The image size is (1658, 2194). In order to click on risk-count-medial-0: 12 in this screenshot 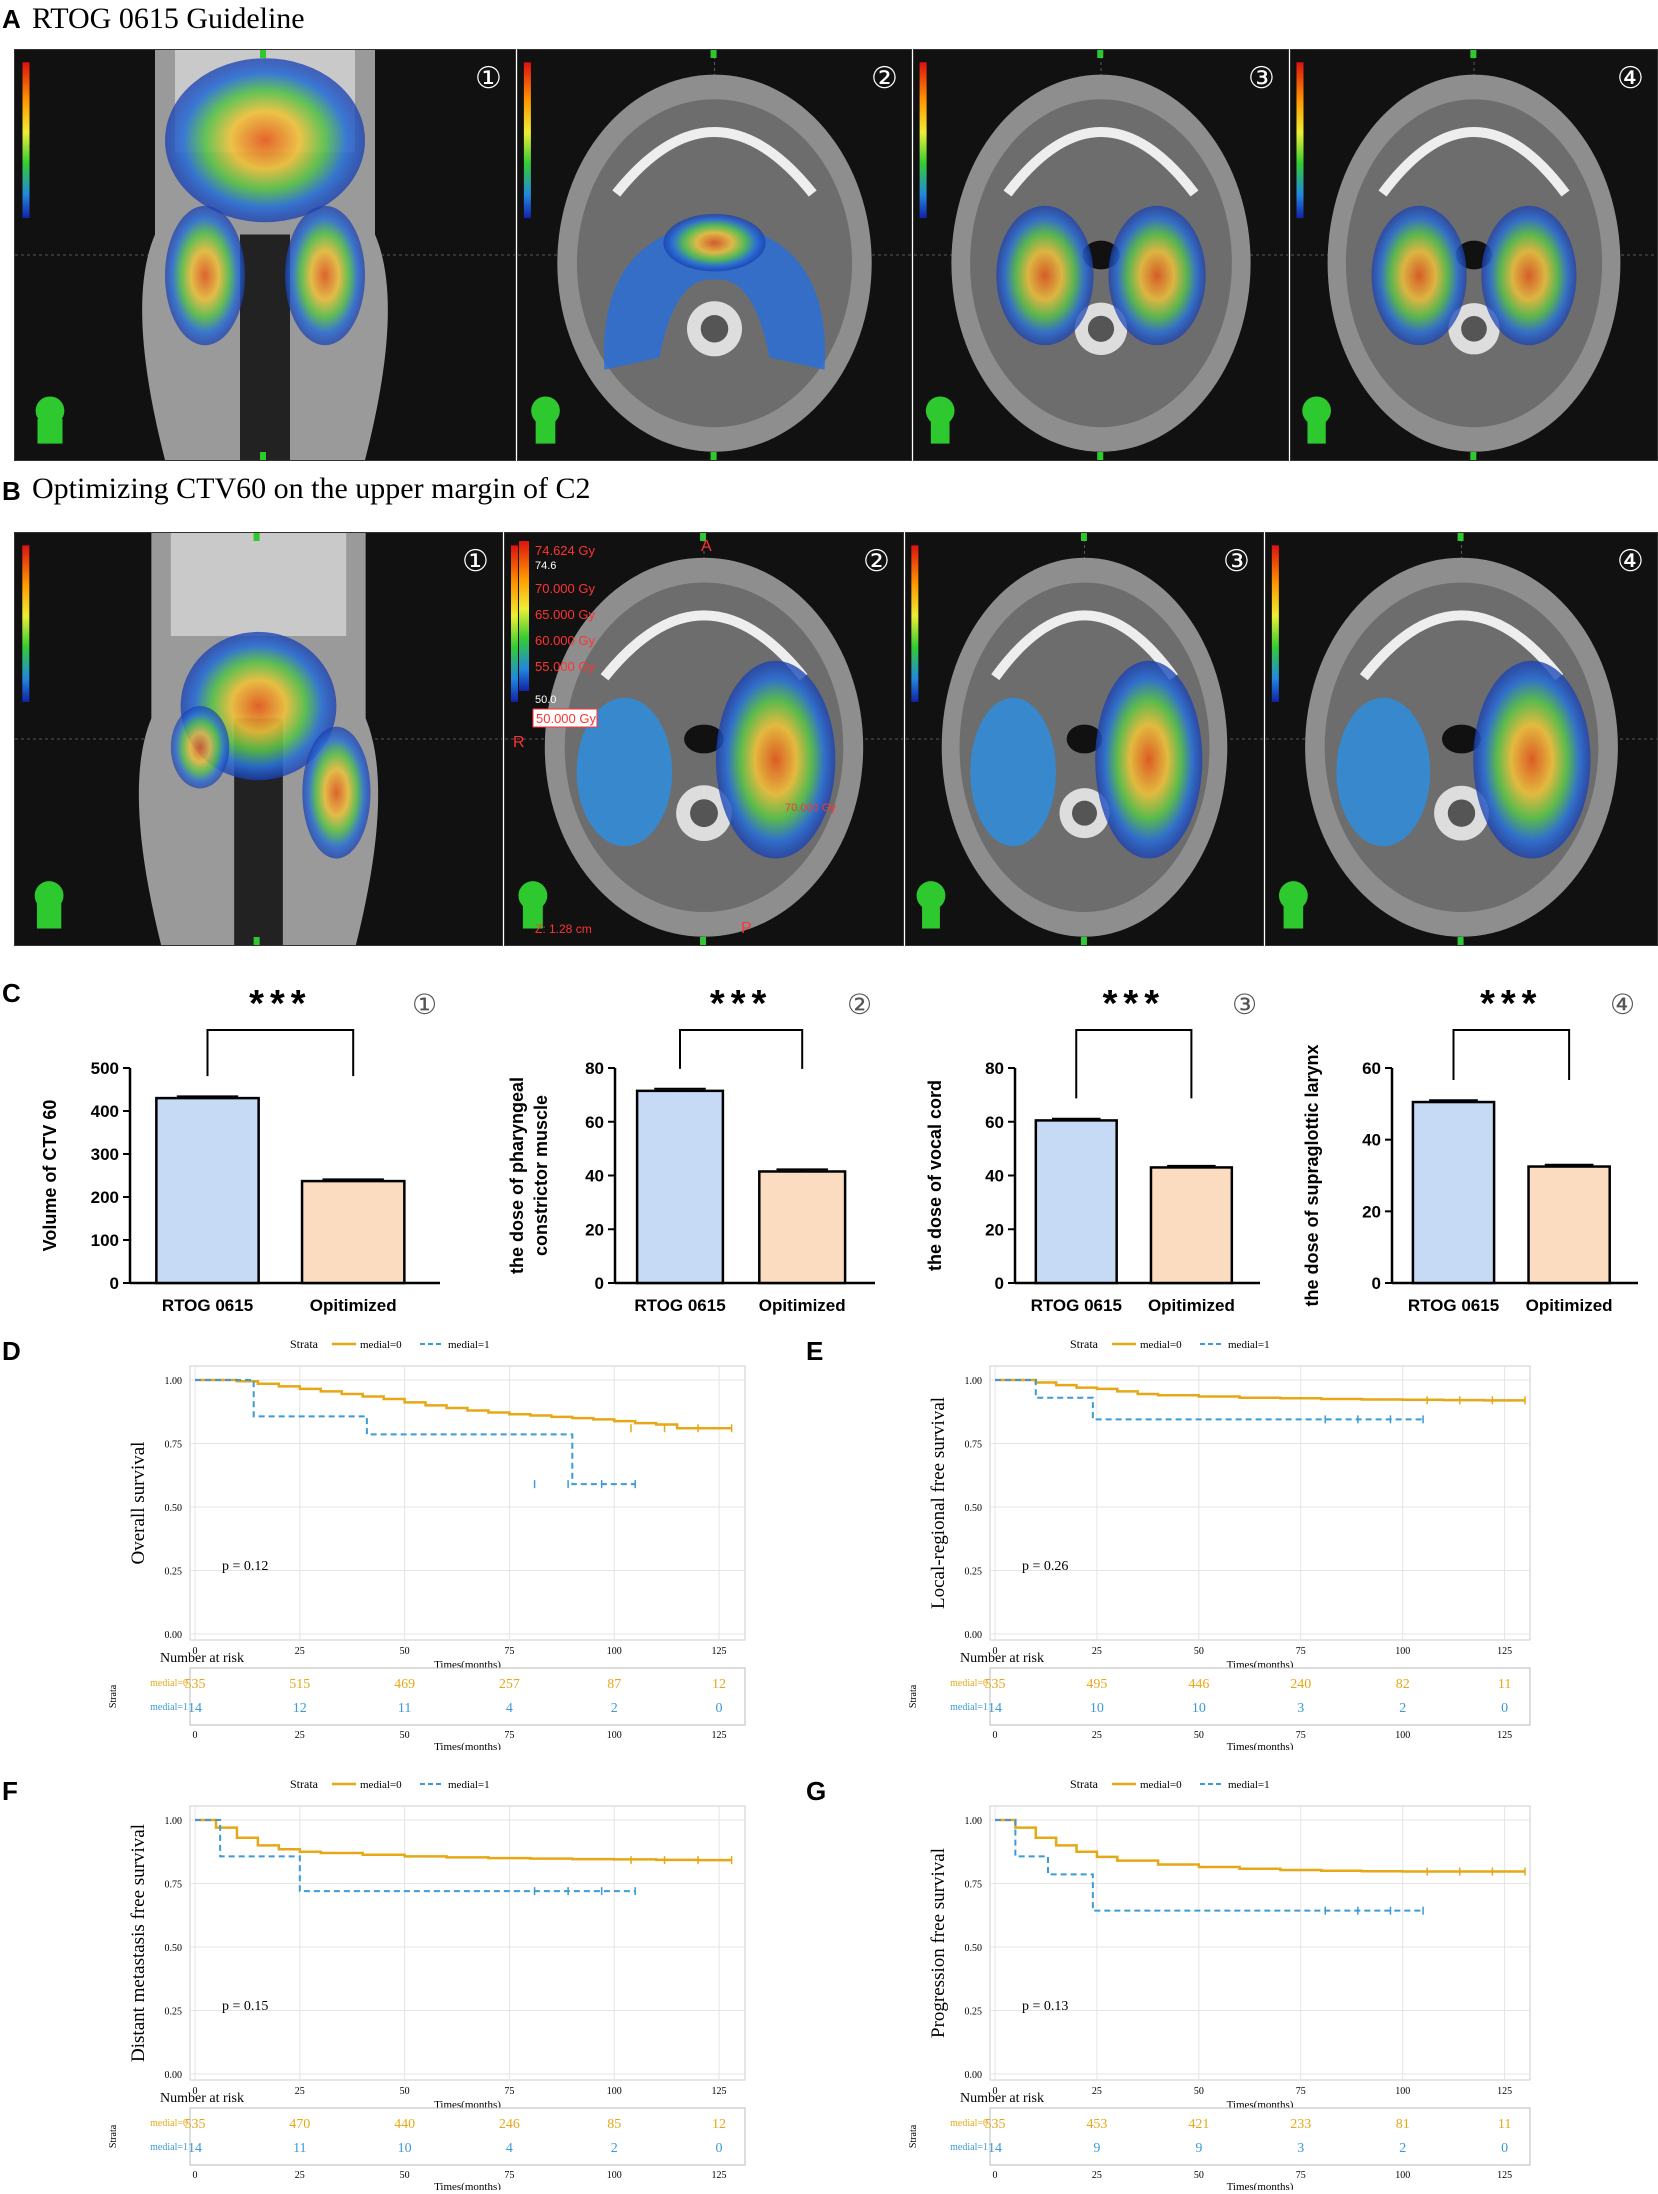, I will do `click(719, 1684)`.